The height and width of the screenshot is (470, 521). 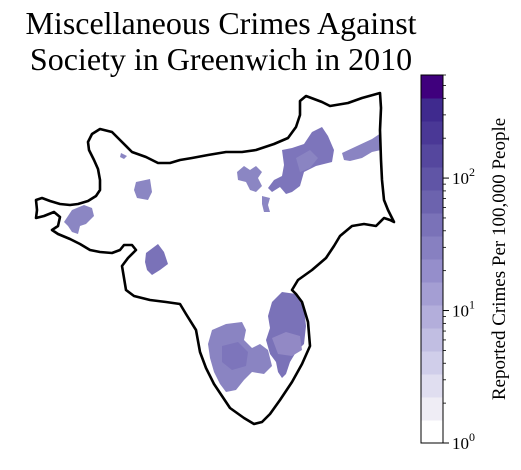 I want to click on colorbar-tick-label: 10², so click(x=463, y=176).